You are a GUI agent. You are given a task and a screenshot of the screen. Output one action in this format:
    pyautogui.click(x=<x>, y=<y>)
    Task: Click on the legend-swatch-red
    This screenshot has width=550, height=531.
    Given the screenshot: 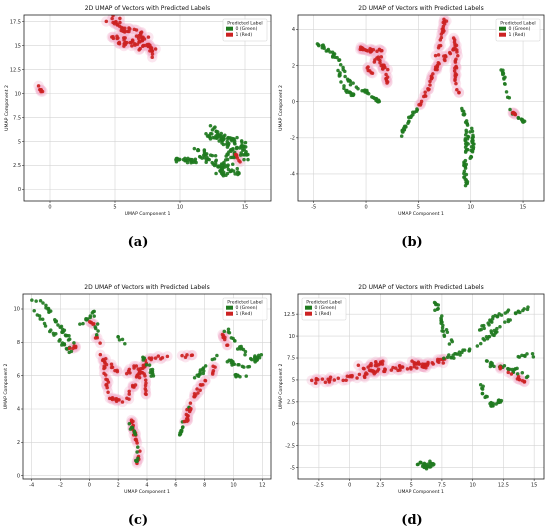 What is the action you would take?
    pyautogui.click(x=502, y=34)
    